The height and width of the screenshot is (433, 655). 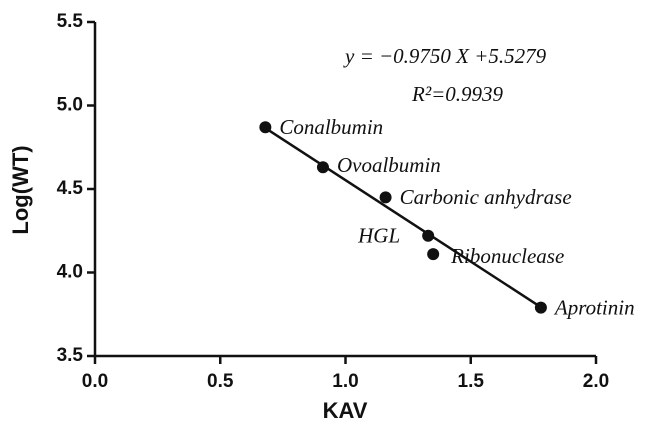 What do you see at coordinates (331, 127) in the screenshot?
I see `point-label: Conalbumin` at bounding box center [331, 127].